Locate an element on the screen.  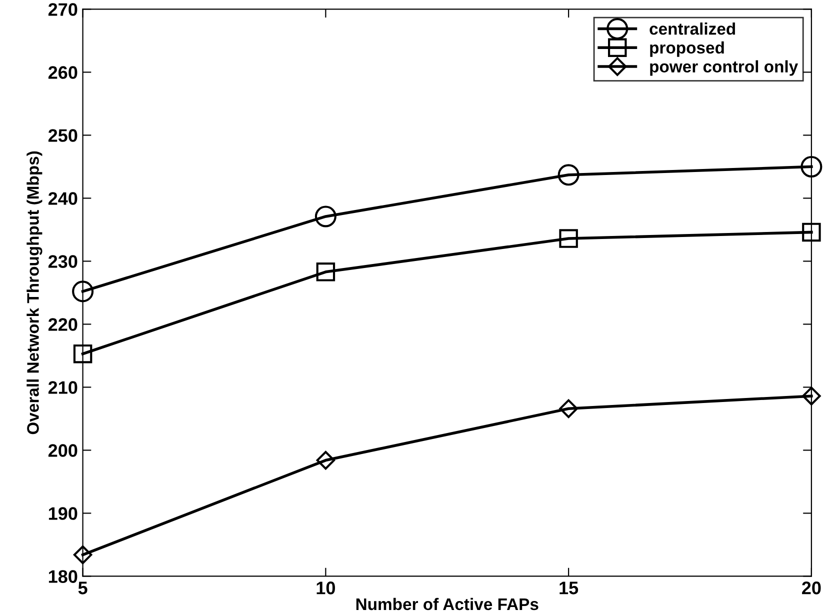
y-tick-label: 260 is located at coordinates (63, 72).